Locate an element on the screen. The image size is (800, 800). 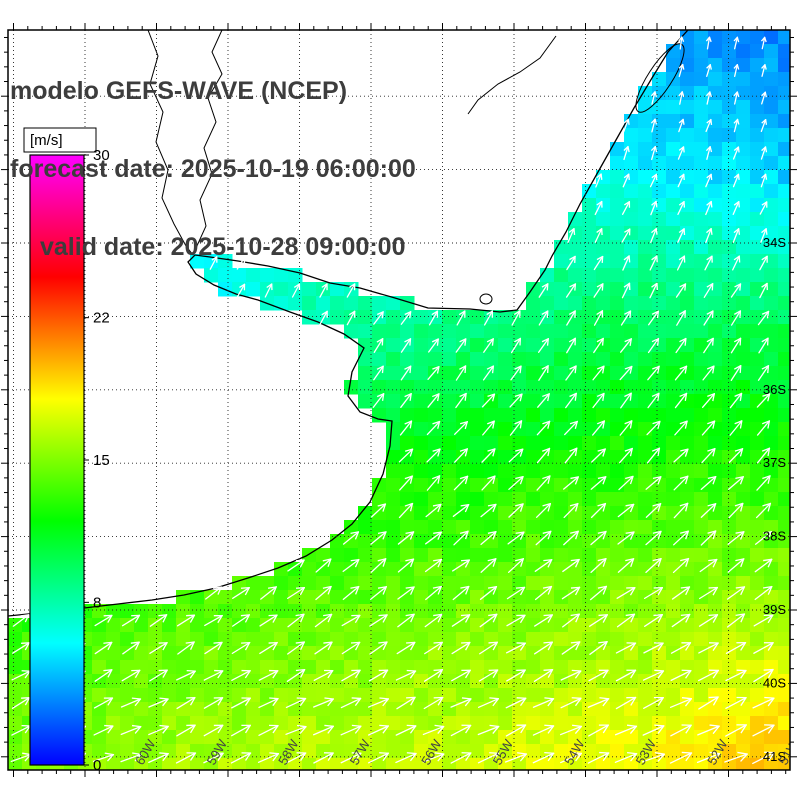
lat-label: 36S is located at coordinates (774, 389).